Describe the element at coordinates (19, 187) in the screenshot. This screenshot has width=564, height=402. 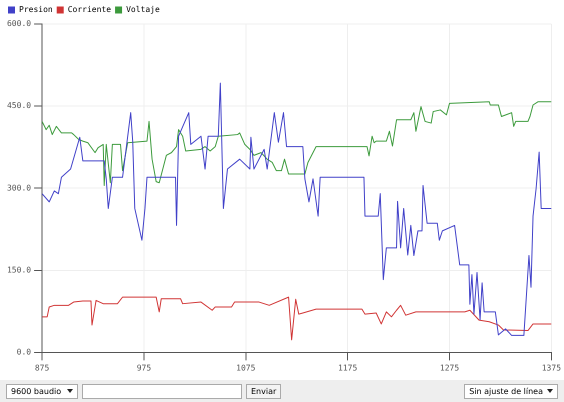
I see `y-tick-label: 300.0` at that location.